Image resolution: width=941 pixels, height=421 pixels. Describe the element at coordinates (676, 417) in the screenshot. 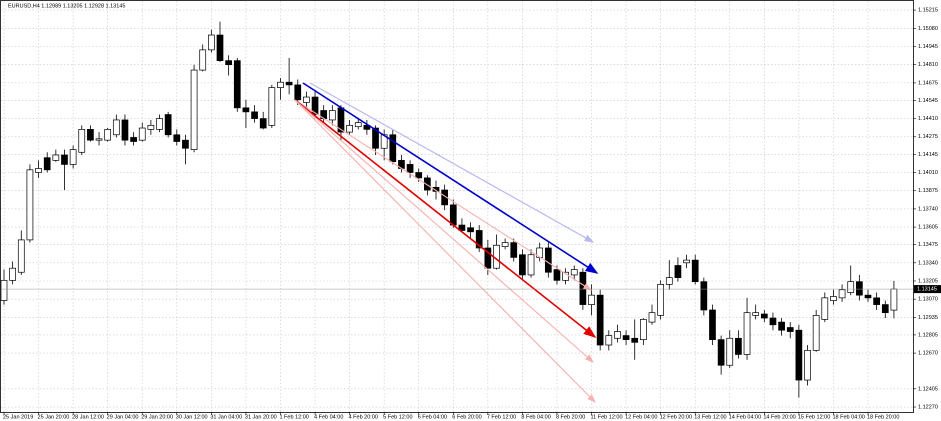

I see `x-tick-label: 12 Feb 20:00` at that location.